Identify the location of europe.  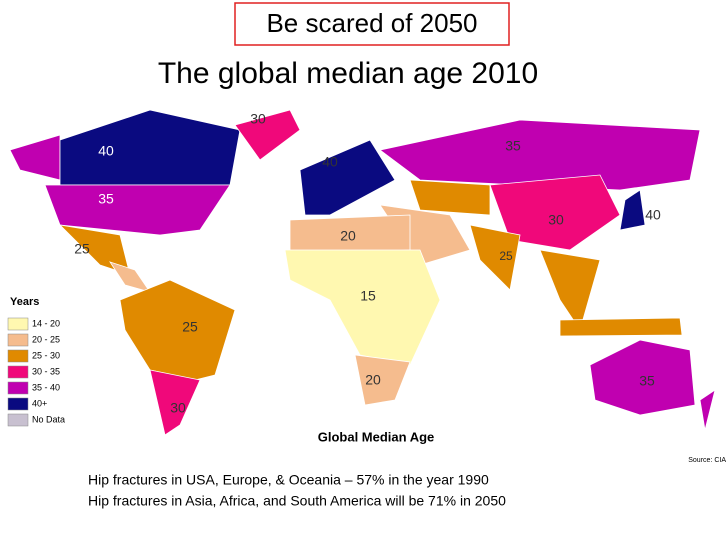
(347, 177).